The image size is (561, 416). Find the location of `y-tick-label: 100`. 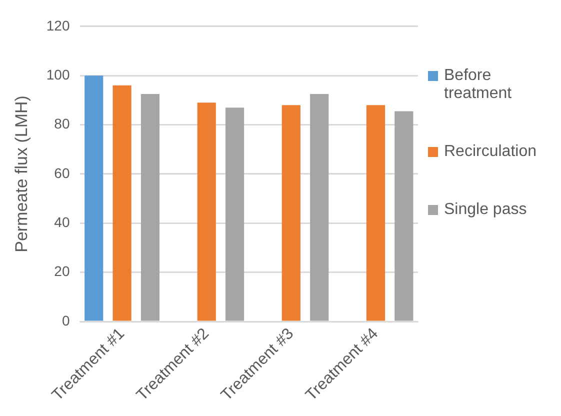

y-tick-label: 100 is located at coordinates (58, 74).